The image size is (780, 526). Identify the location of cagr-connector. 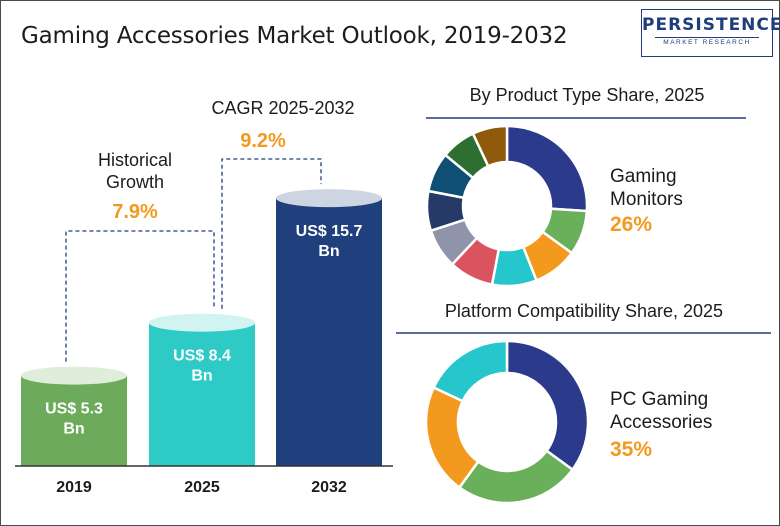
(271, 233).